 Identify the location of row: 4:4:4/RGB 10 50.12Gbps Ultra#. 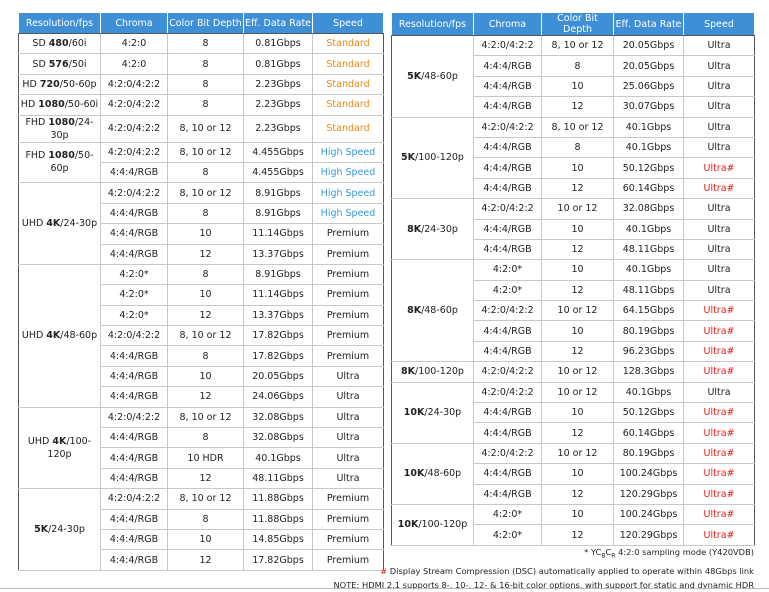
(573, 413).